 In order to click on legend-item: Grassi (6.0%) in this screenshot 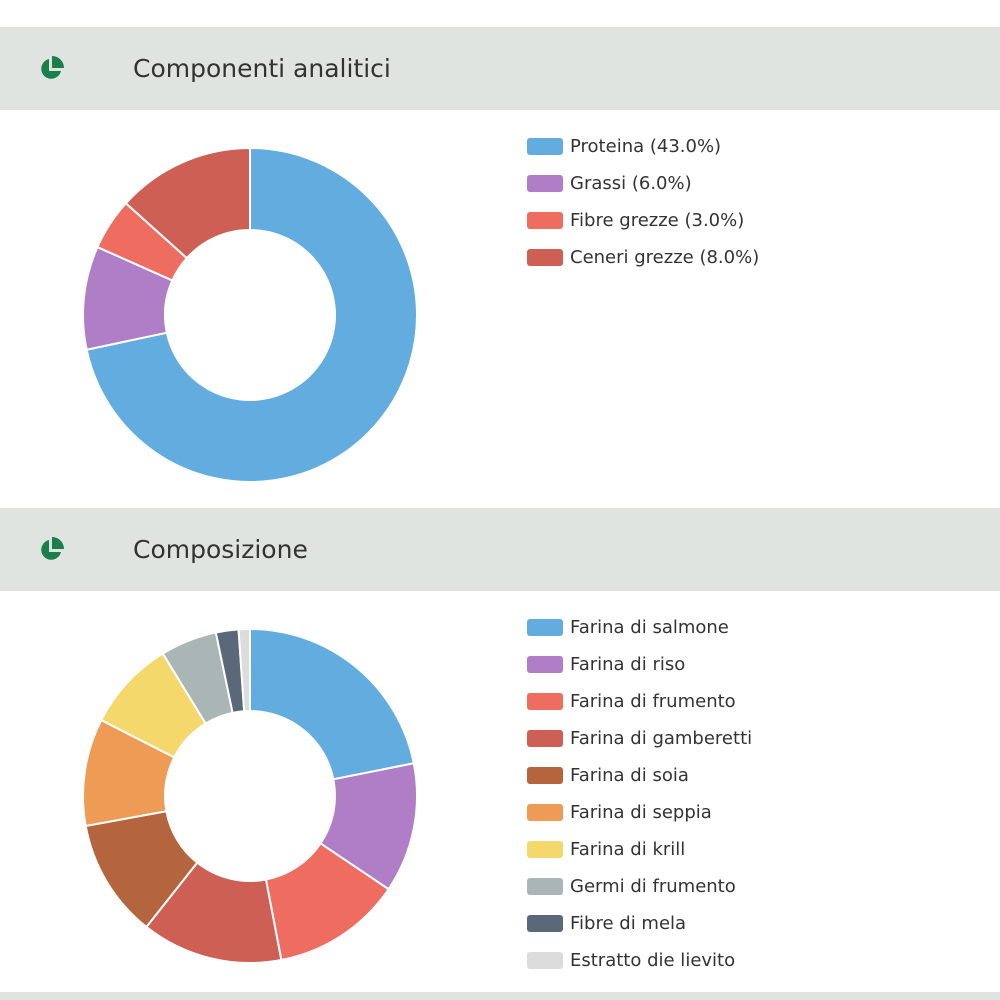, I will do `click(643, 183)`.